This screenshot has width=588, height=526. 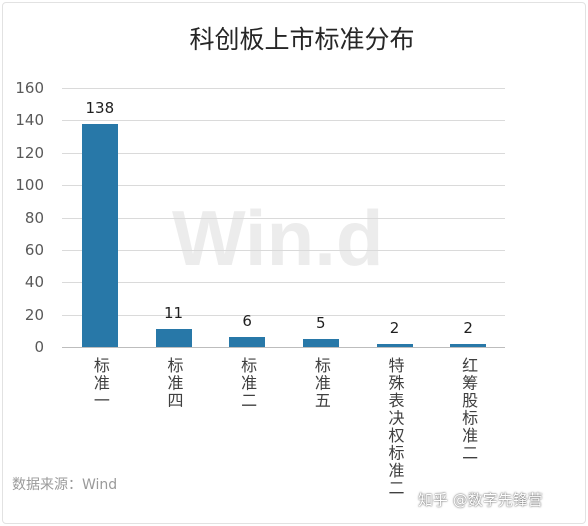 What do you see at coordinates (29, 88) in the screenshot?
I see `y-tick-label: 160` at bounding box center [29, 88].